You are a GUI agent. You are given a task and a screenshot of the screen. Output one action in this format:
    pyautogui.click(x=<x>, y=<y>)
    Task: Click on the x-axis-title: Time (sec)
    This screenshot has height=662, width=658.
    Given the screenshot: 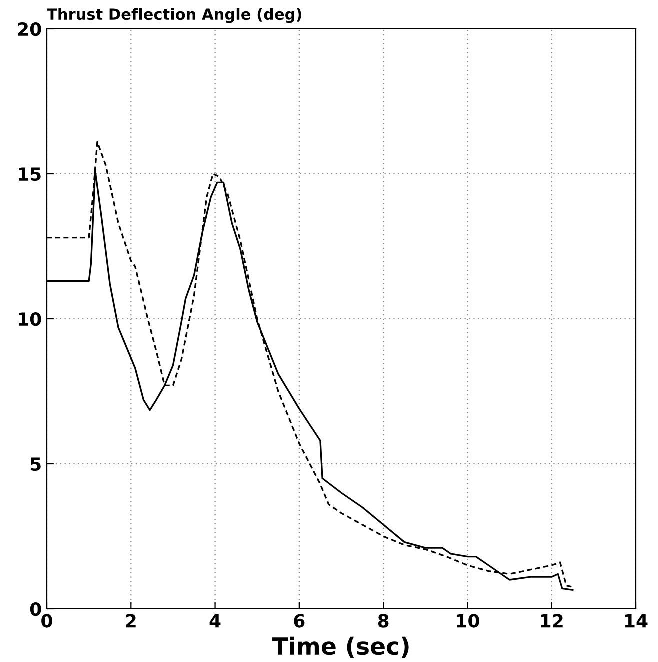 What is the action you would take?
    pyautogui.click(x=340, y=647)
    